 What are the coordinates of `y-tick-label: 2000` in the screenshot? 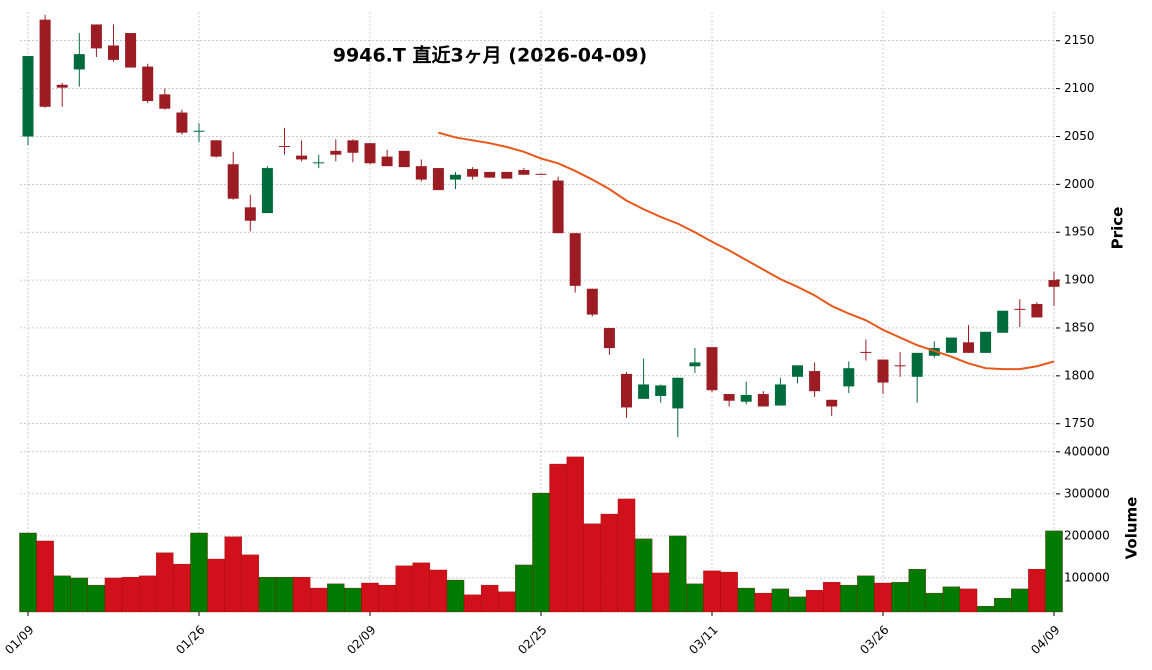 It's located at (1079, 184).